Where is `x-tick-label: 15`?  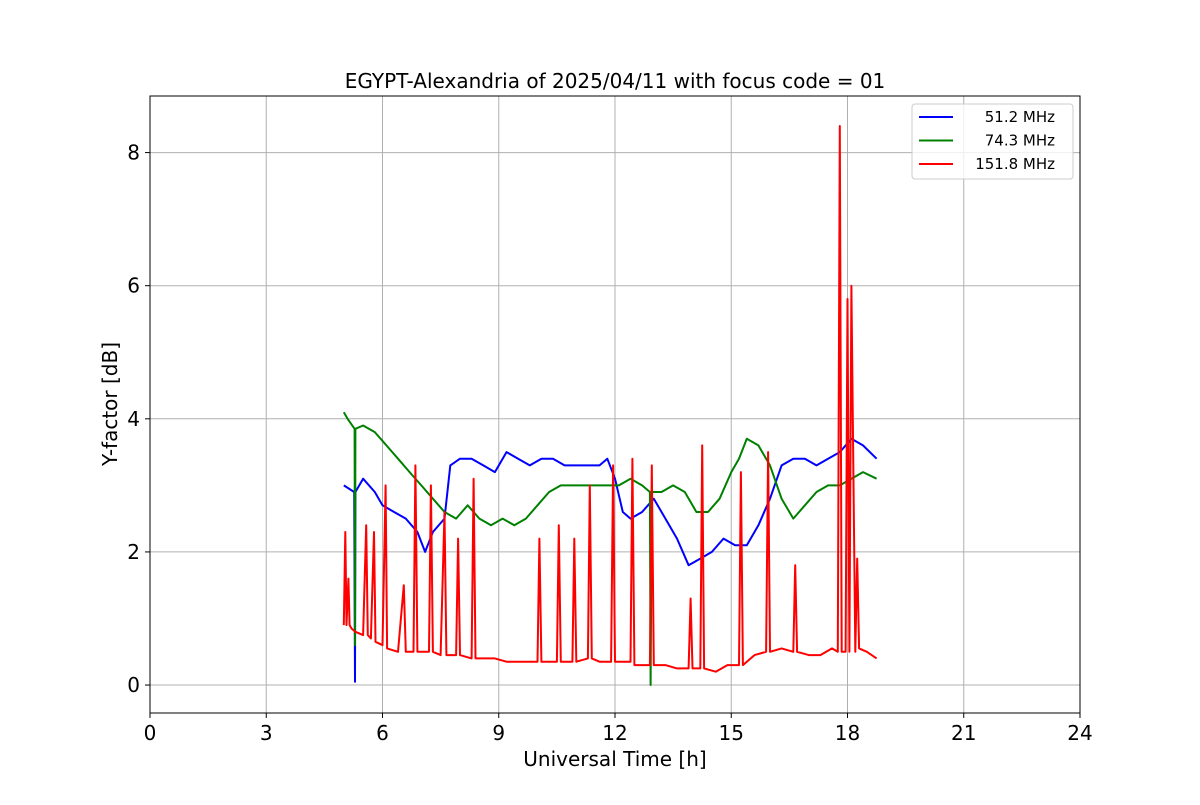
x-tick-label: 15 is located at coordinates (731, 733).